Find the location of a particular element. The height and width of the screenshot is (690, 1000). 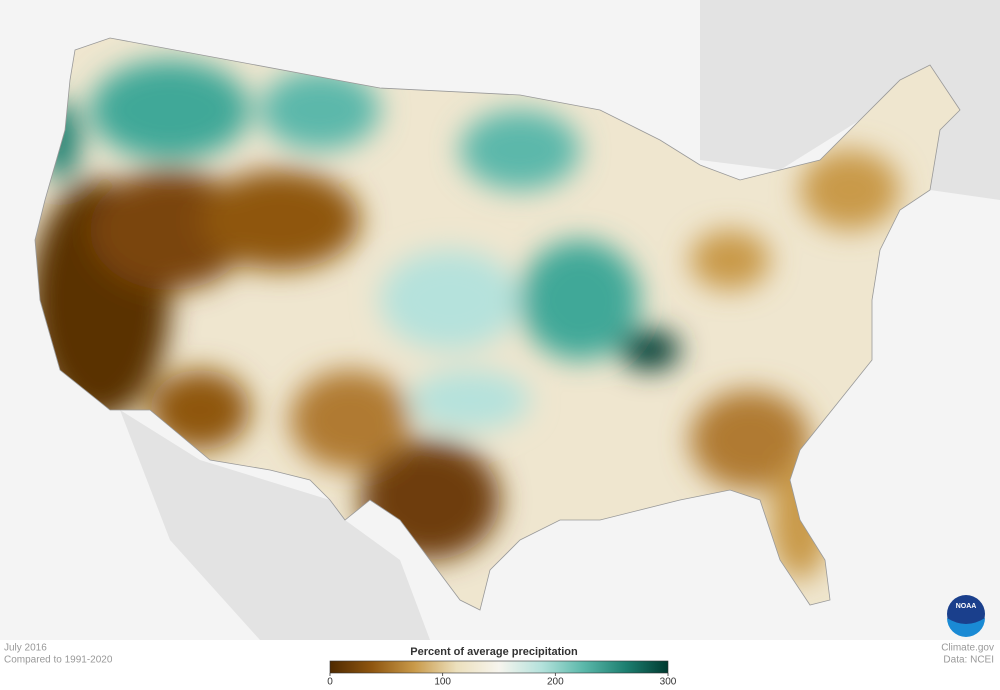

logo-wave is located at coordinates (966, 627).